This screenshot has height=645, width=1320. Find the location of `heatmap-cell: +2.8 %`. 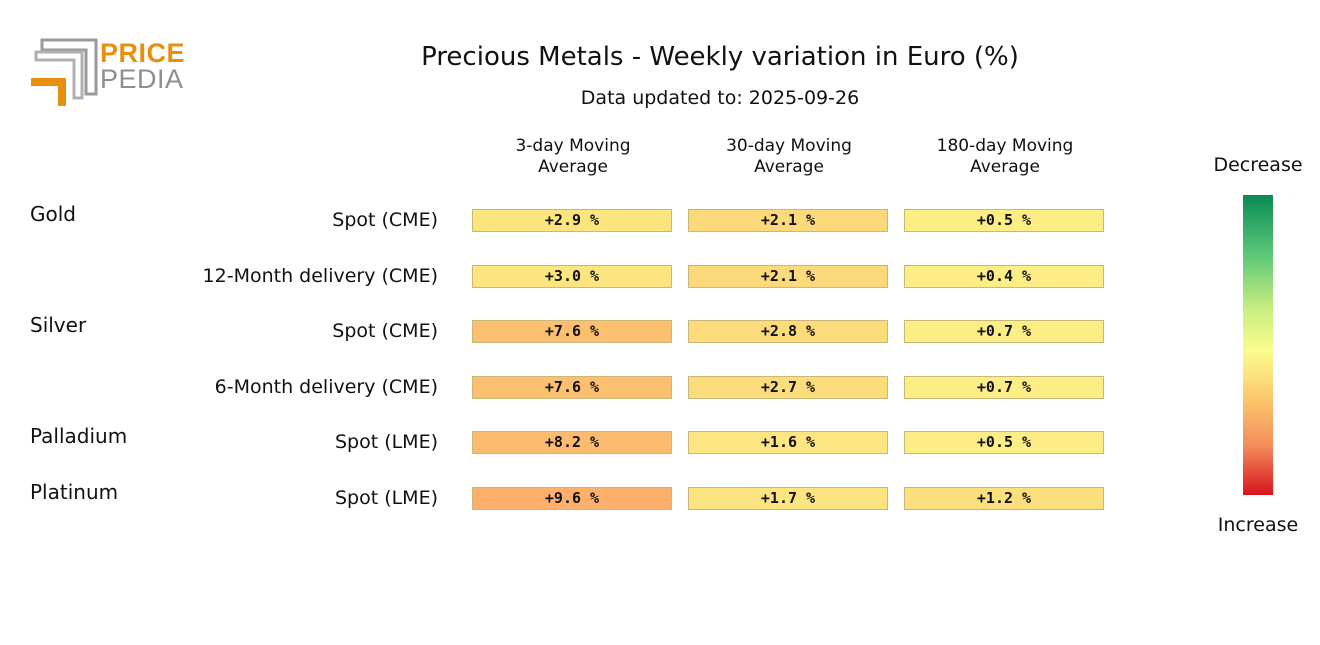

heatmap-cell: +2.8 % is located at coordinates (788, 332).